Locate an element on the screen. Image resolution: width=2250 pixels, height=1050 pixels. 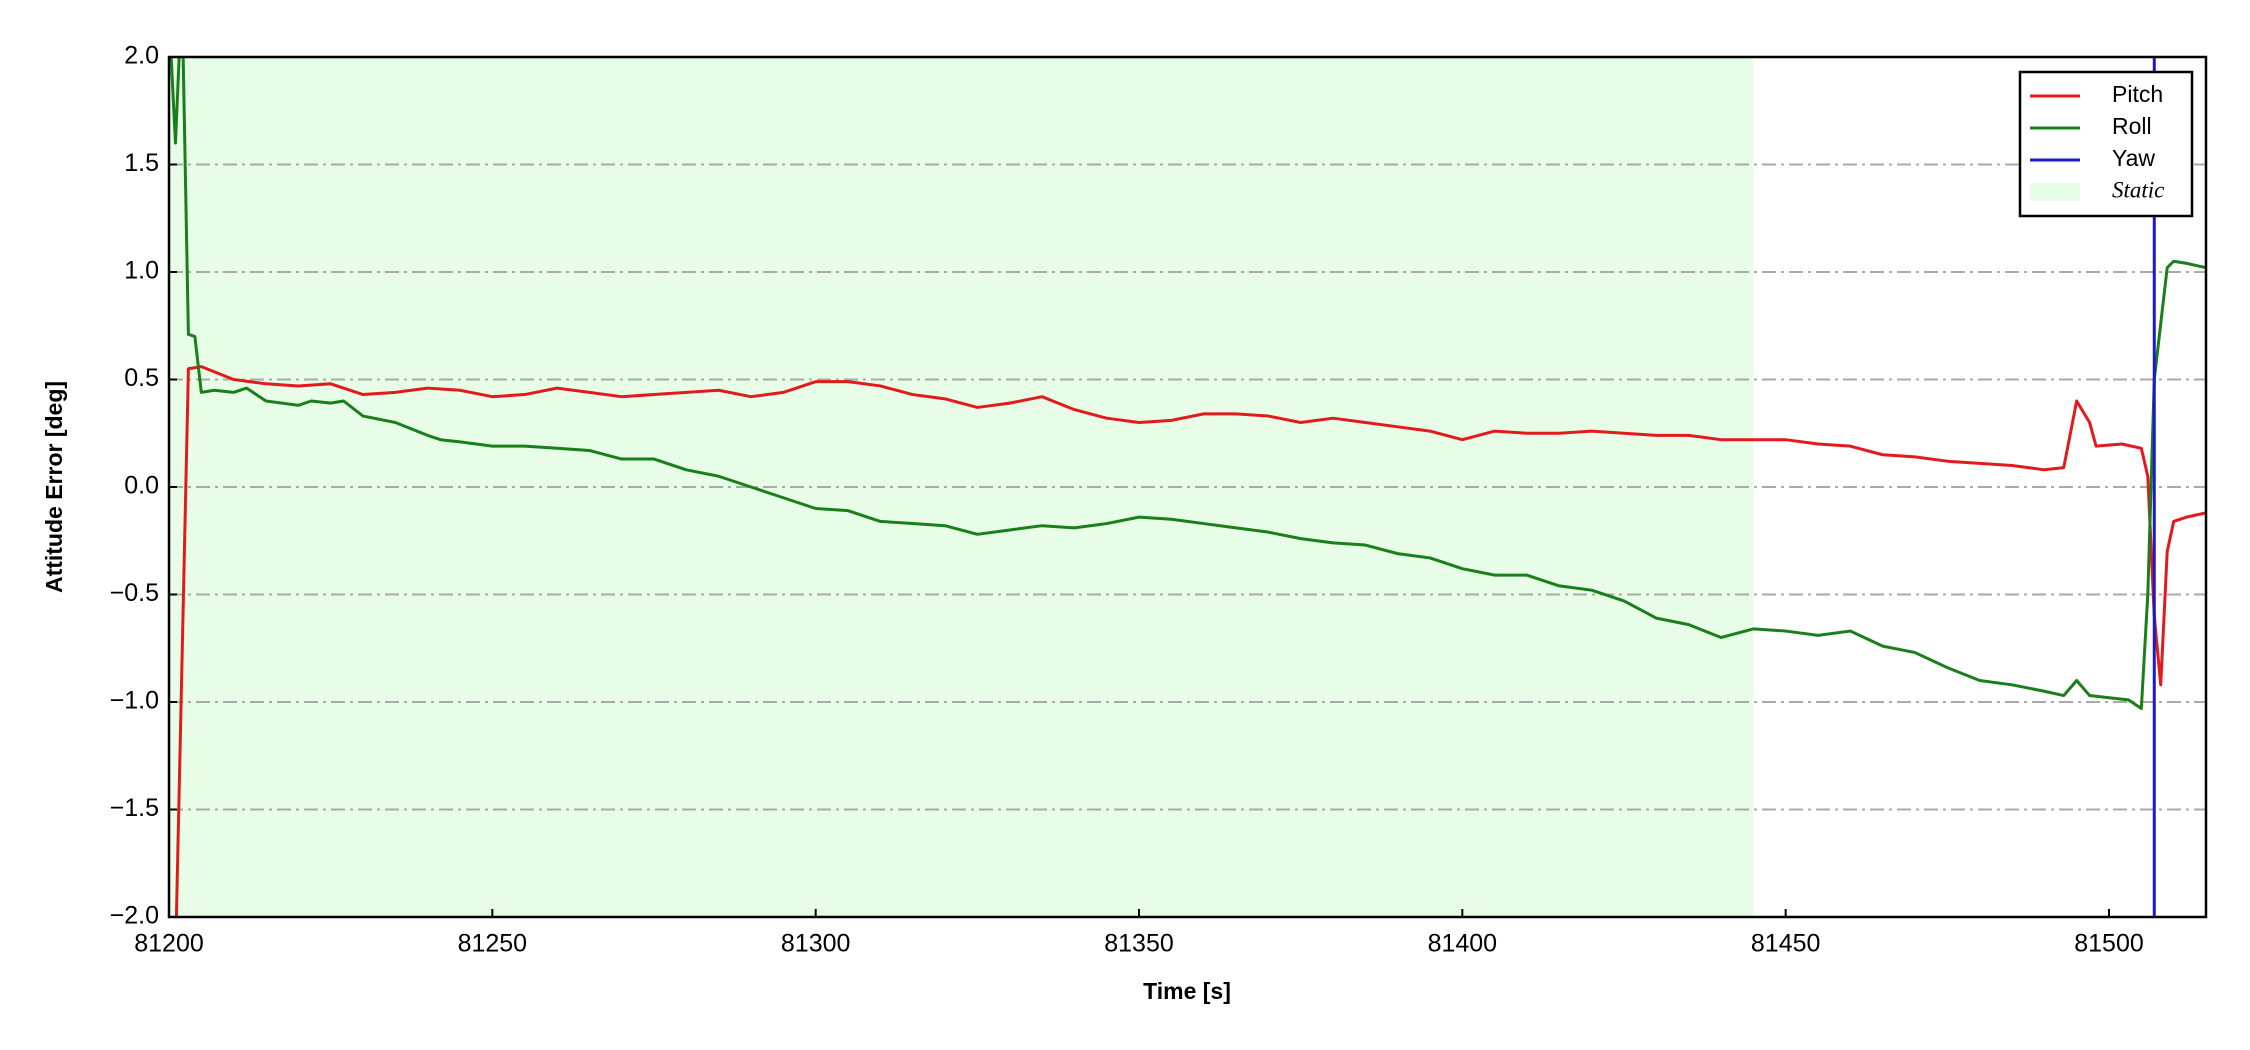
y-tick-label: 1.0 is located at coordinates (141, 271).